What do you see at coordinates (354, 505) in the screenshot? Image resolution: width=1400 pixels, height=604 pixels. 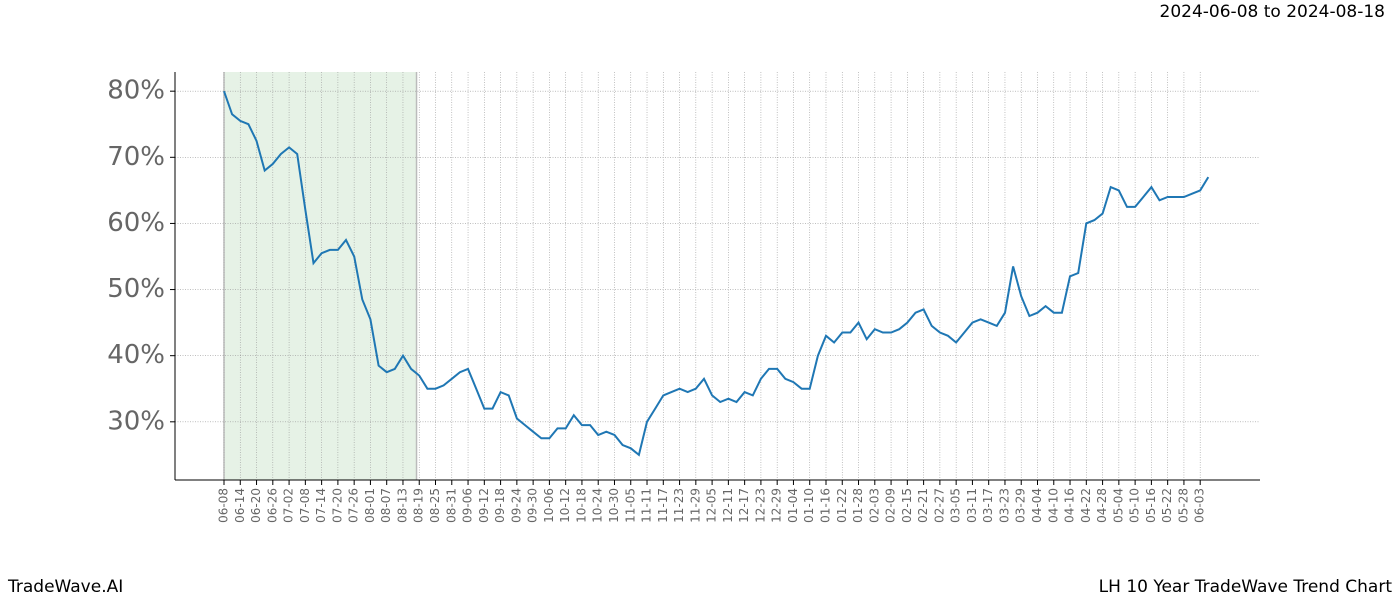 I see `x-tick-label: 07-26` at bounding box center [354, 505].